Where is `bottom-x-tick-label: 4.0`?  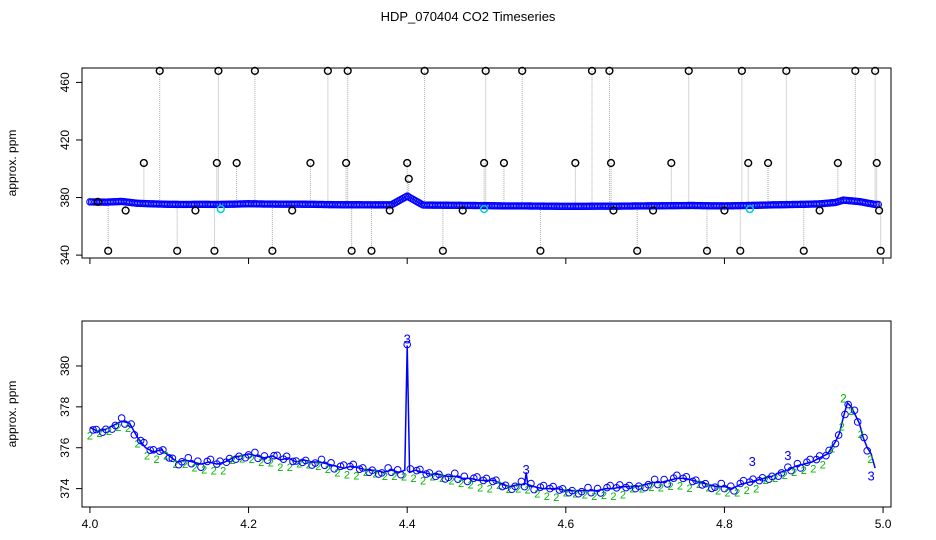 bottom-x-tick-label: 4.0 is located at coordinates (90, 524).